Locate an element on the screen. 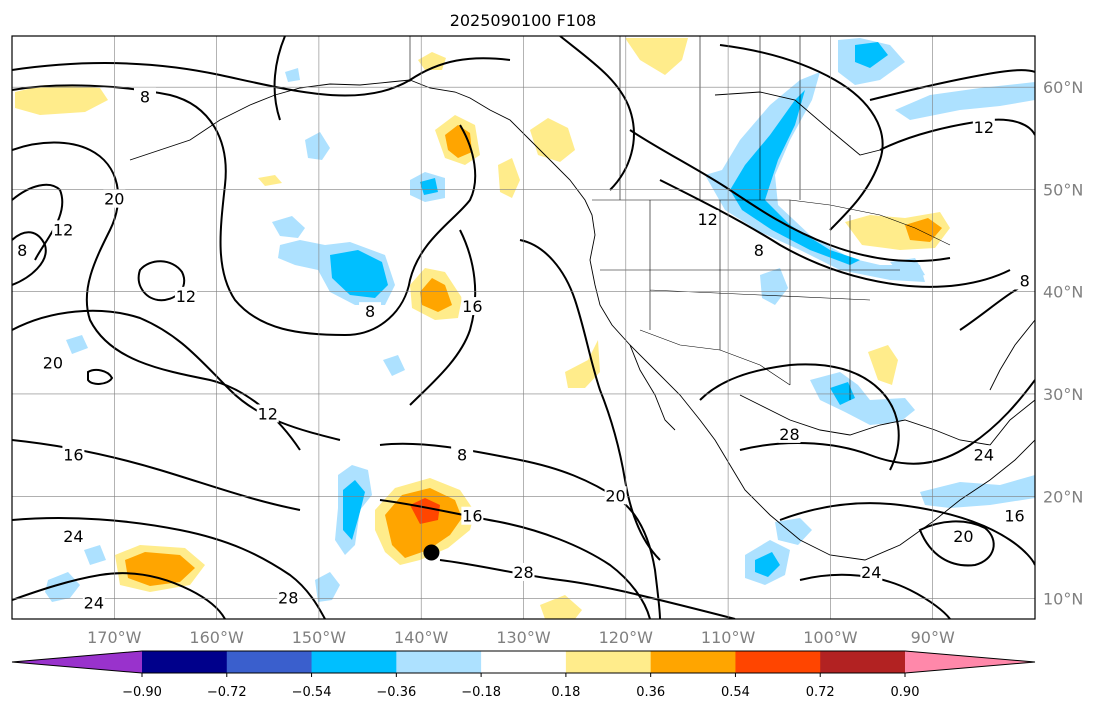 This screenshot has height=712, width=1105. contour-label: 28 is located at coordinates (789, 434).